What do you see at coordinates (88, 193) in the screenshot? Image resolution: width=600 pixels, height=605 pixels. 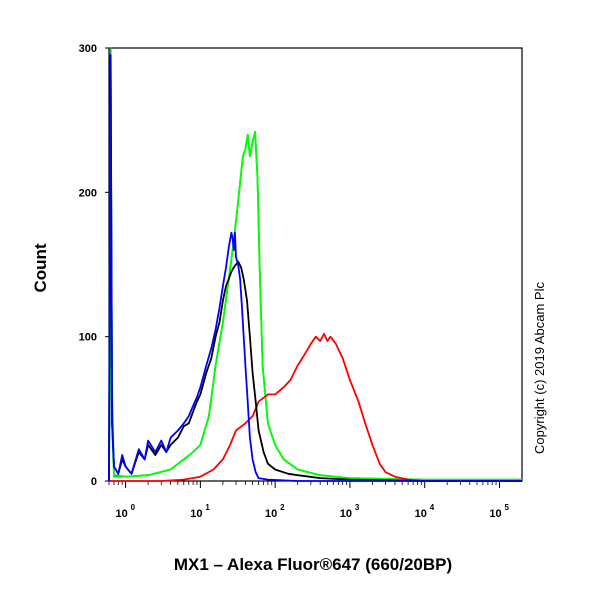 I see `y-tick-label: 200` at bounding box center [88, 193].